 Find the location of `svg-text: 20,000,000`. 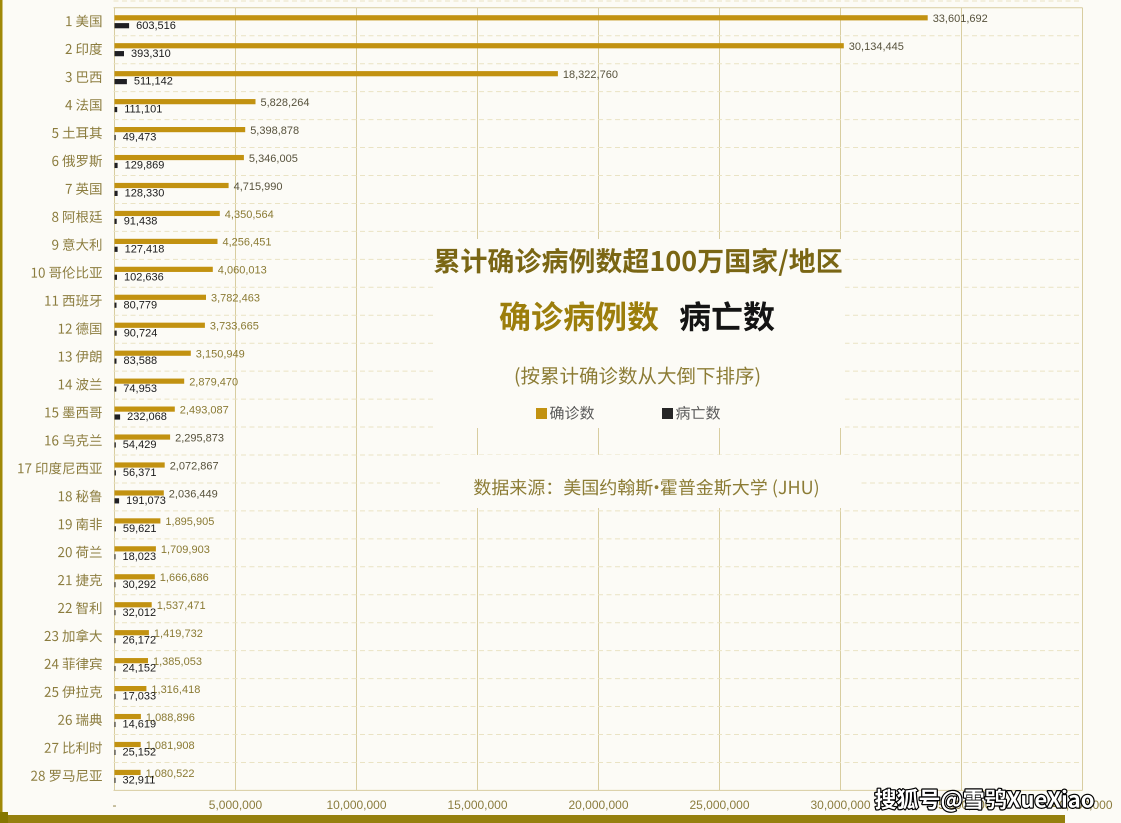

svg-text: 20,000,000 is located at coordinates (598, 805).